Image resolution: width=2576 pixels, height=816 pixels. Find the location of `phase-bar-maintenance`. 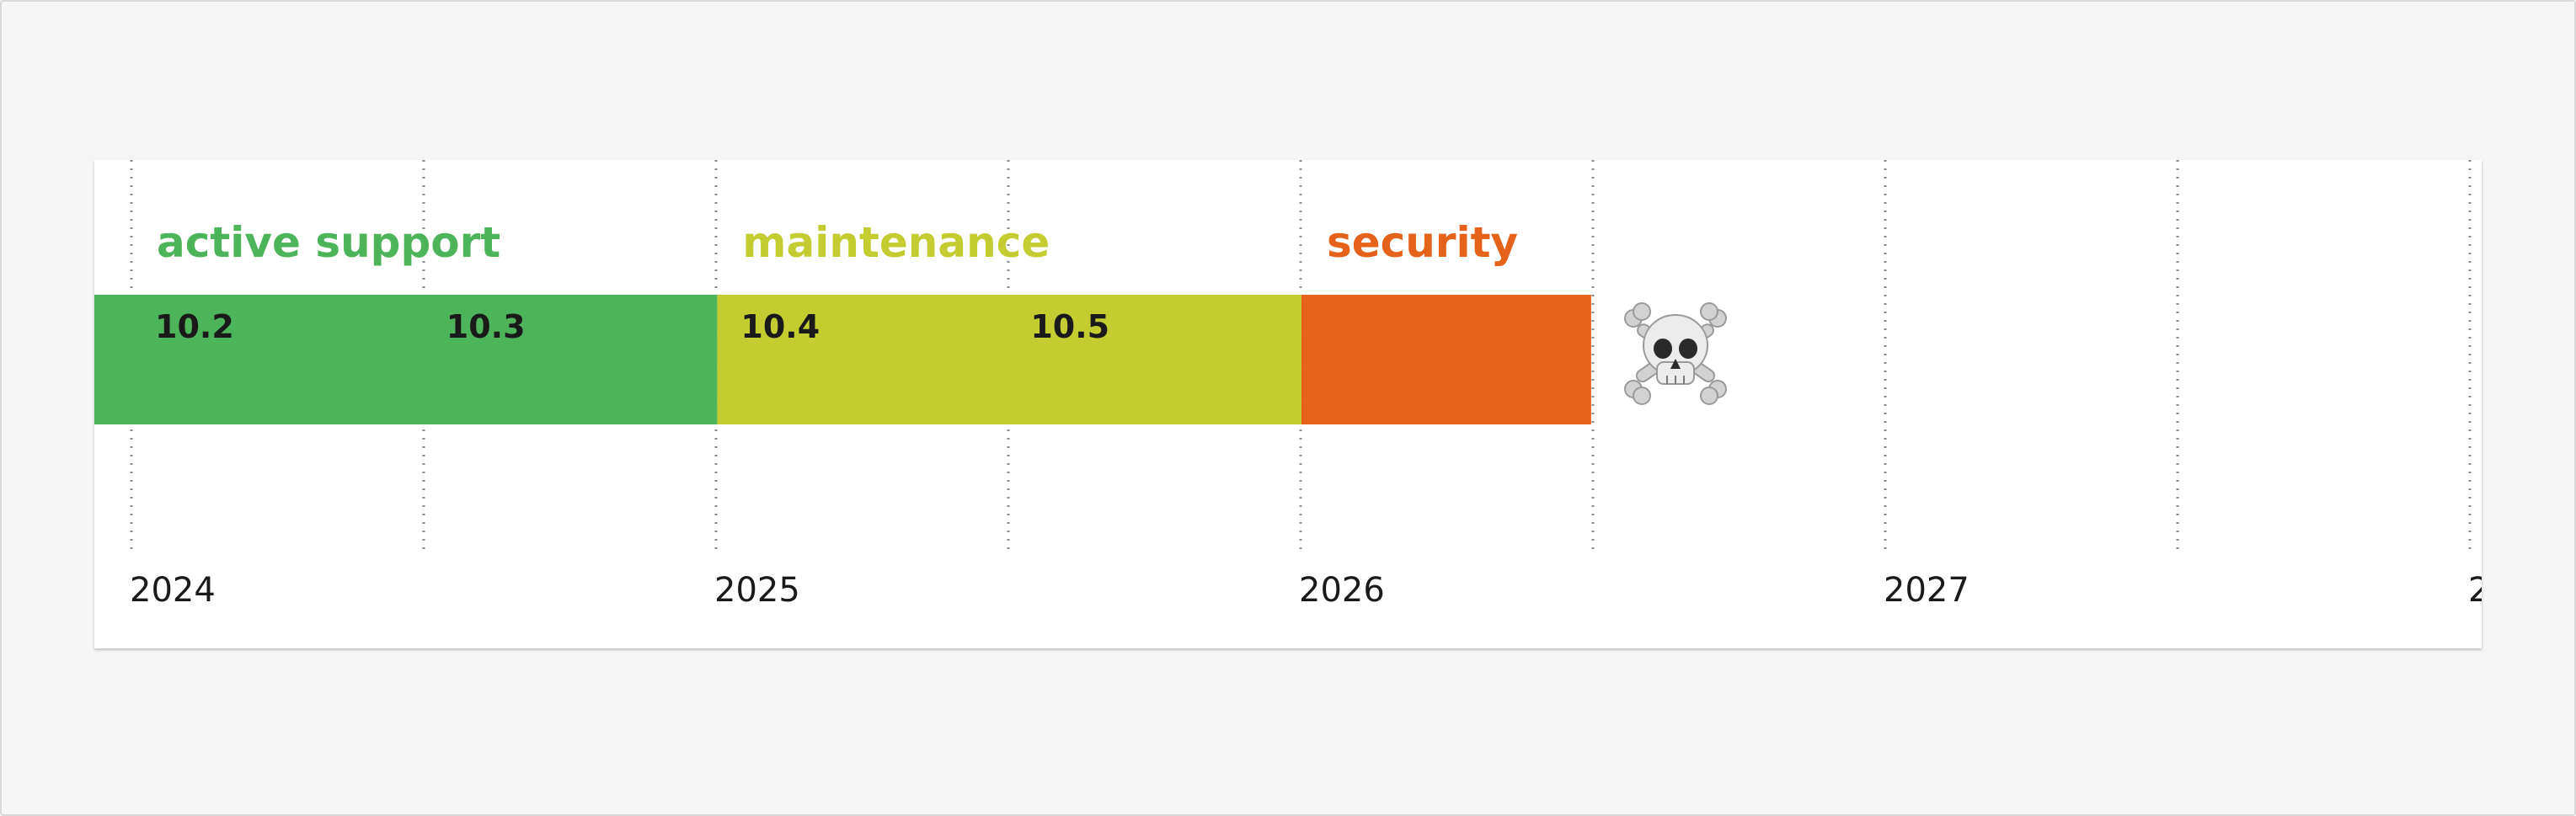

phase-bar-maintenance is located at coordinates (1009, 359).